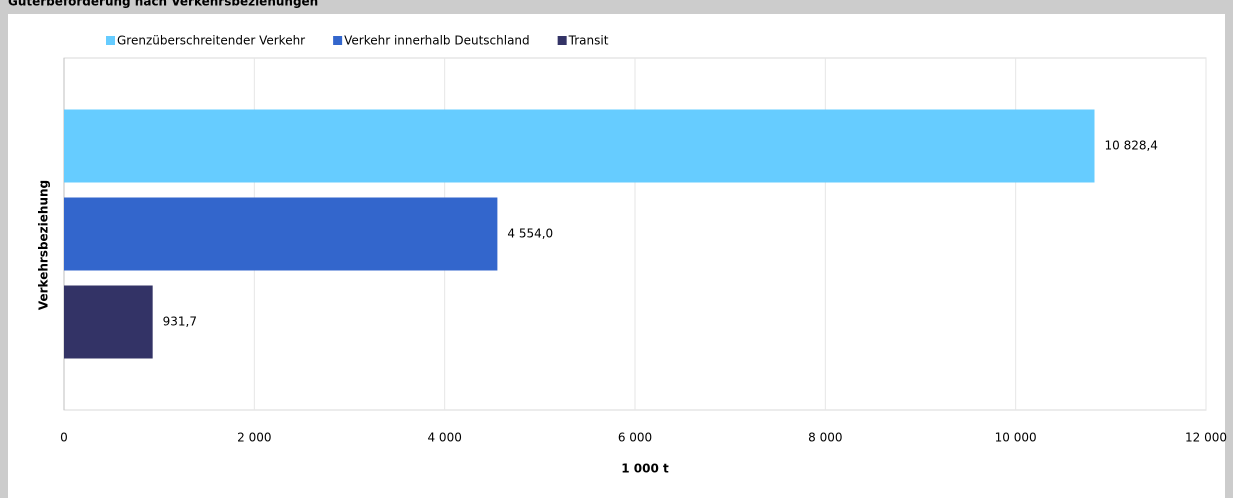 The image size is (1233, 498). I want to click on data-label: 931,7, so click(180, 322).